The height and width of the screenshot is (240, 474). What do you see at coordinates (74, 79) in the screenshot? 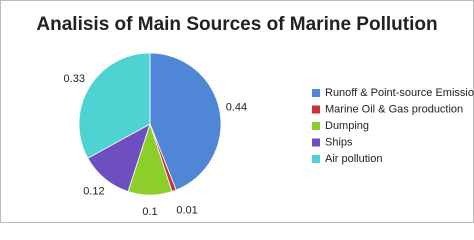
I see `data-label: 0.33` at bounding box center [74, 79].